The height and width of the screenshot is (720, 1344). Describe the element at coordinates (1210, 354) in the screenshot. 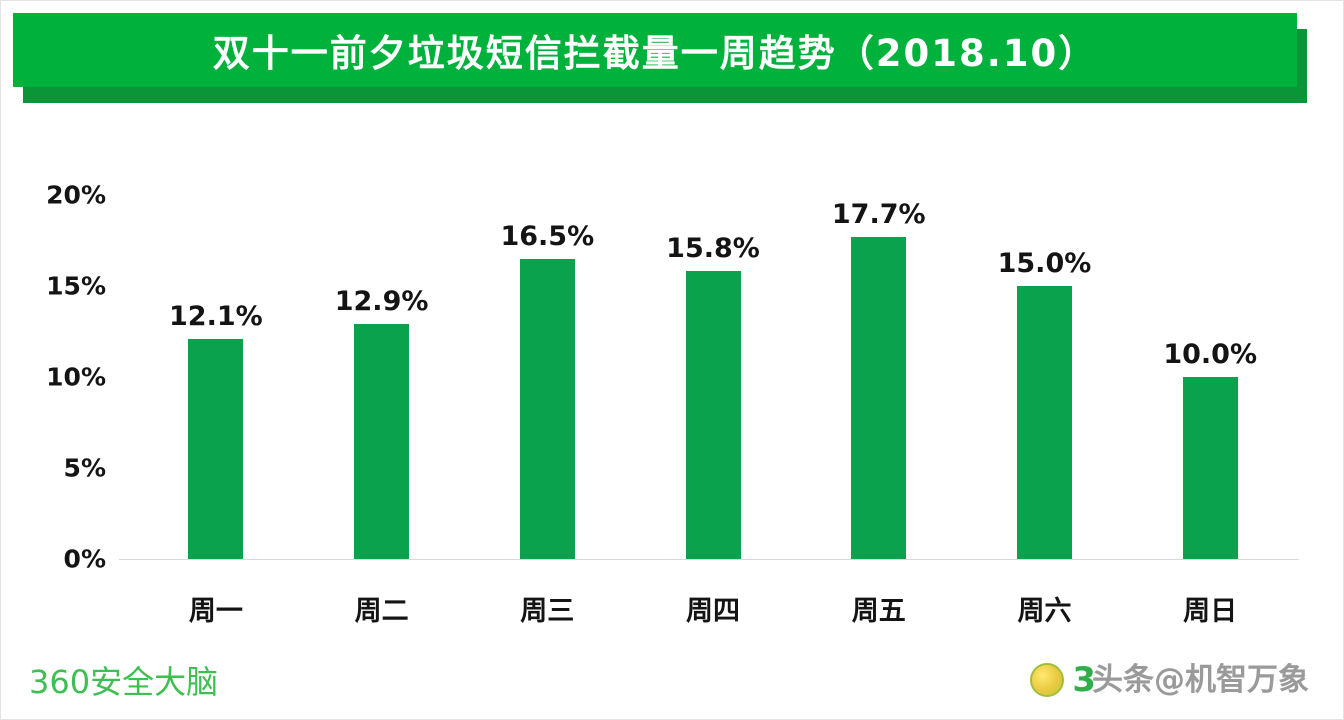

I see `bar-value-label: 10.0%` at that location.